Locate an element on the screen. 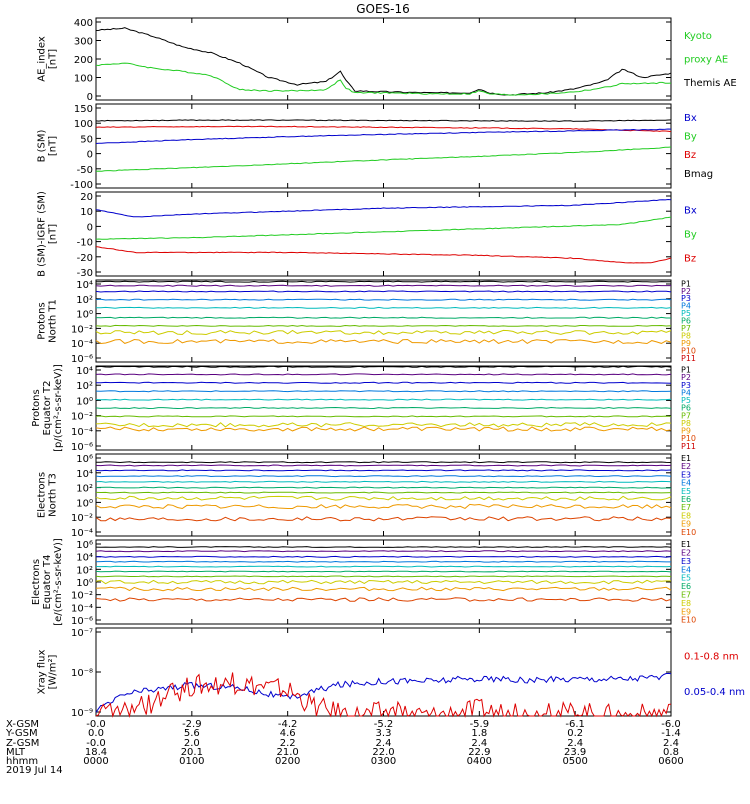  y-tick-label: 10⁶ is located at coordinates (84, 545).